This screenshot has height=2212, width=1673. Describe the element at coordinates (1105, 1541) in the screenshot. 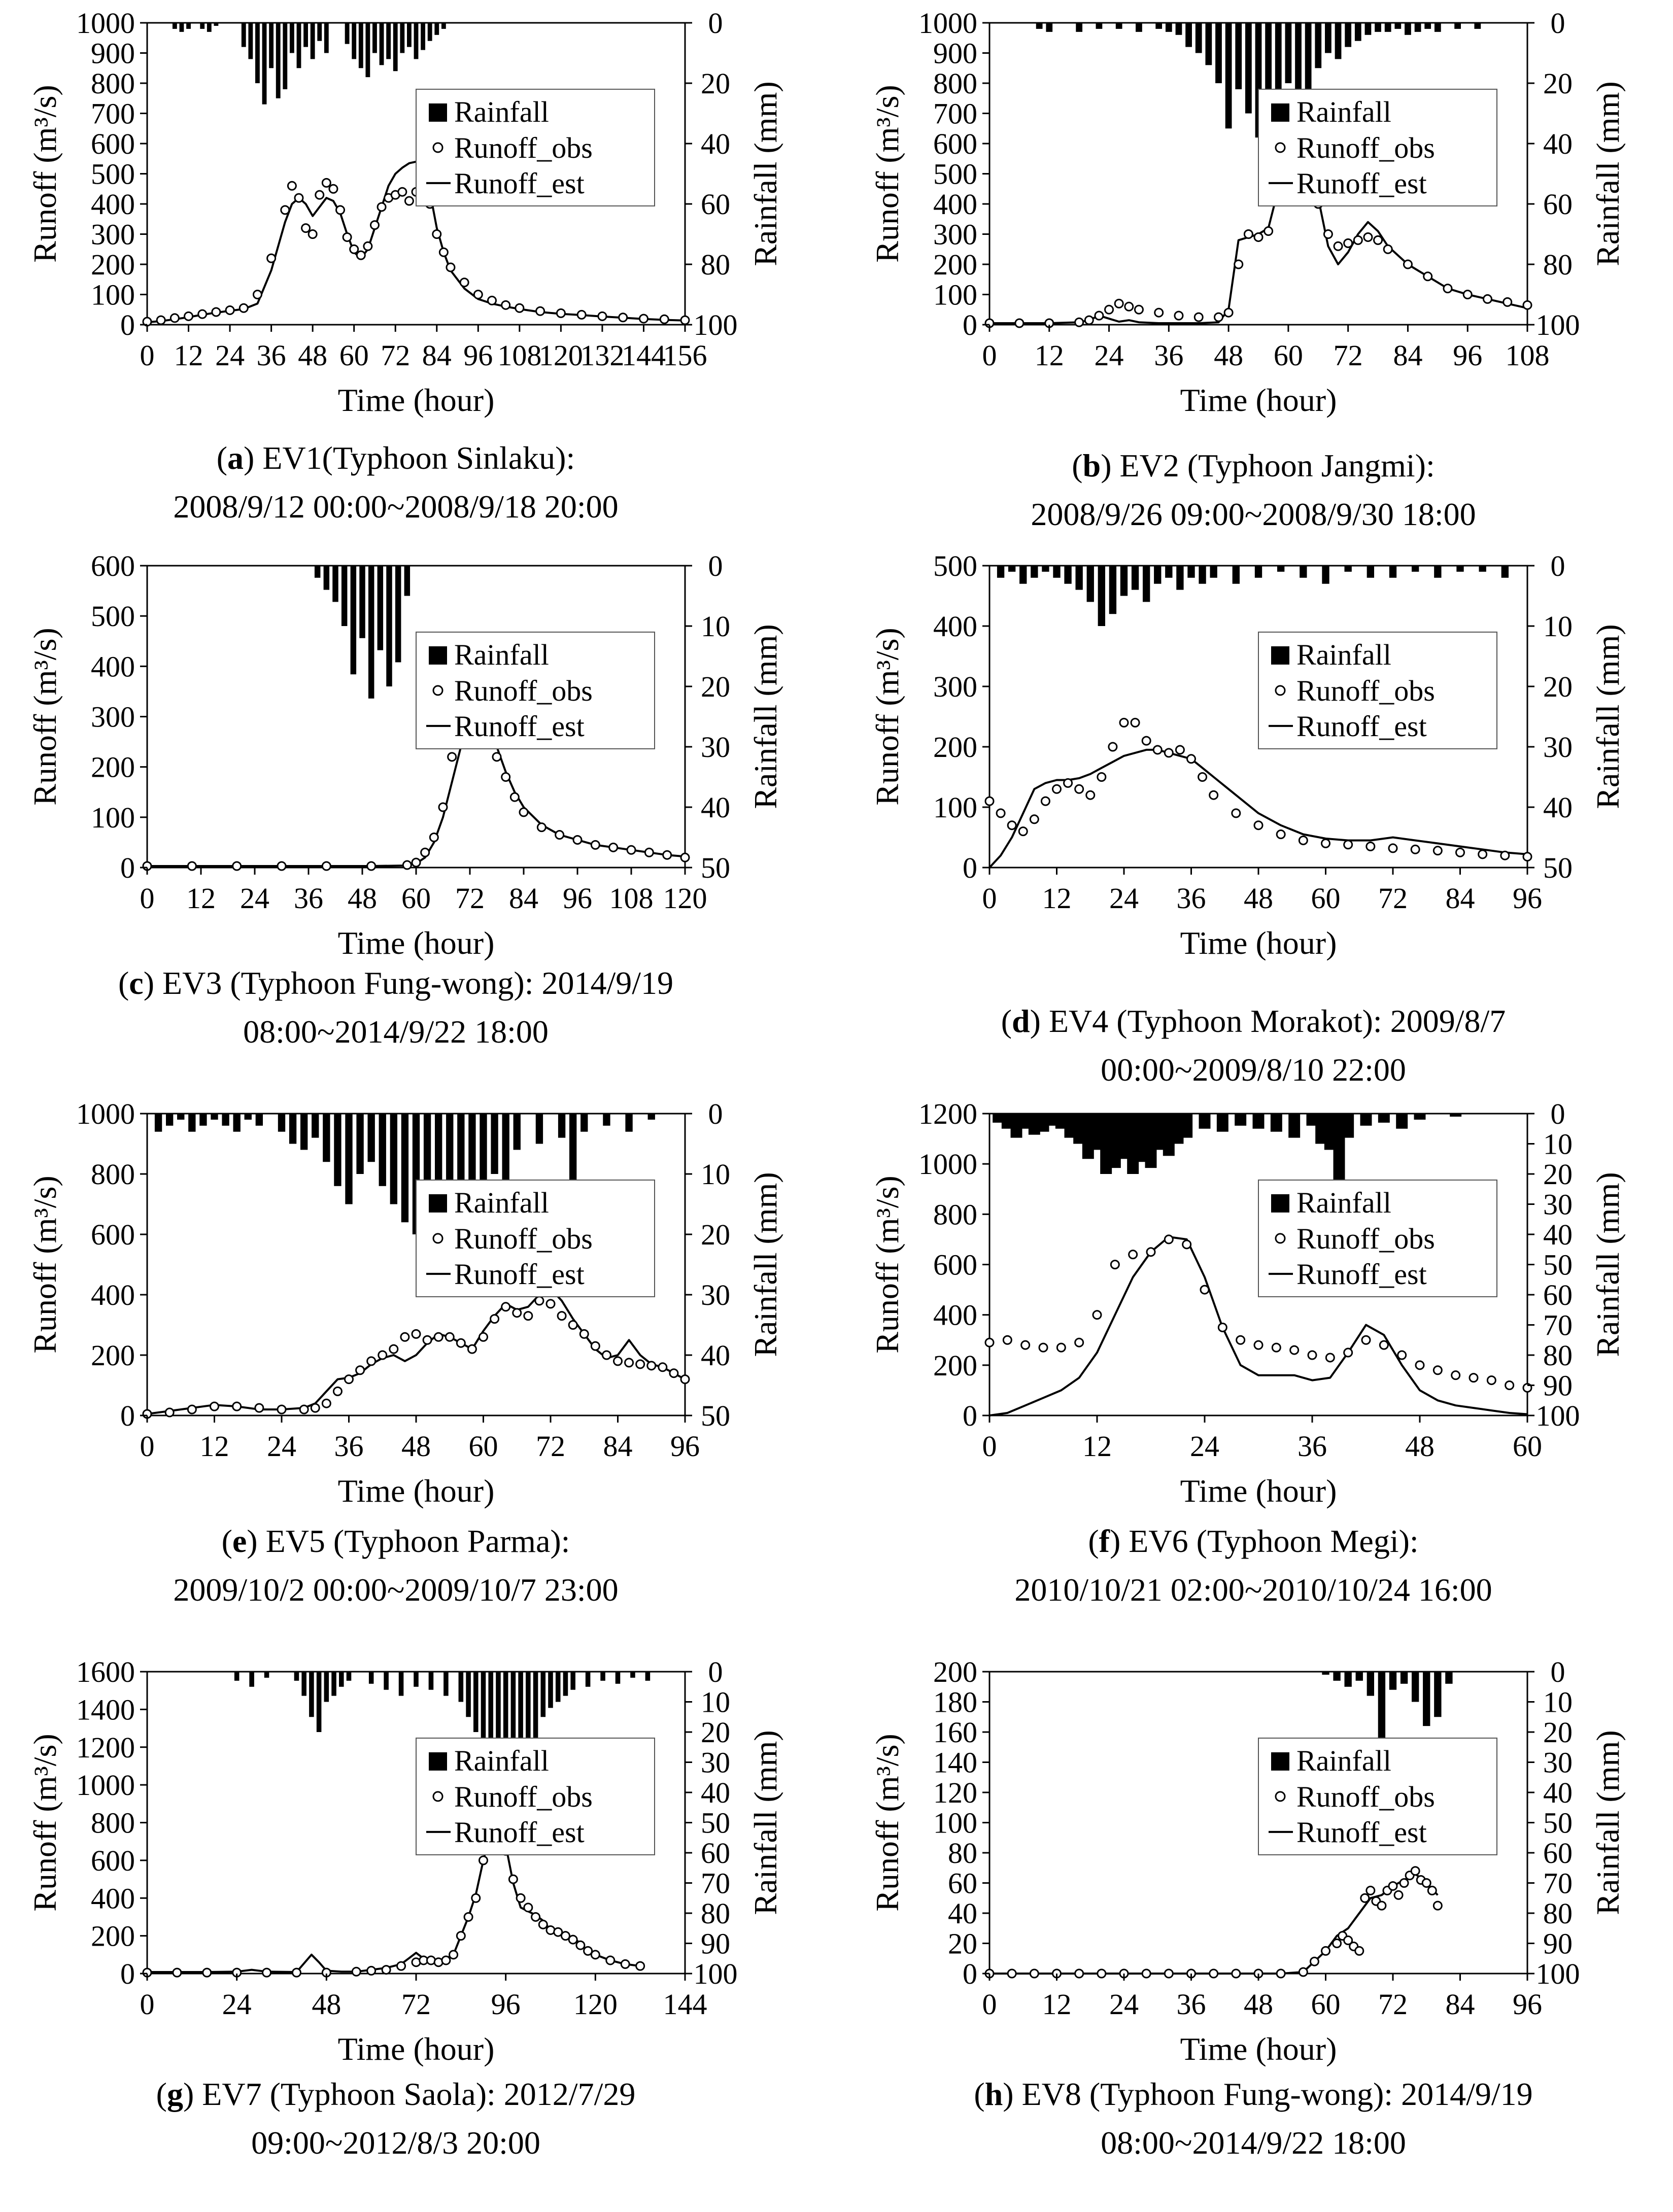

I see `caption-panel-id: f` at that location.